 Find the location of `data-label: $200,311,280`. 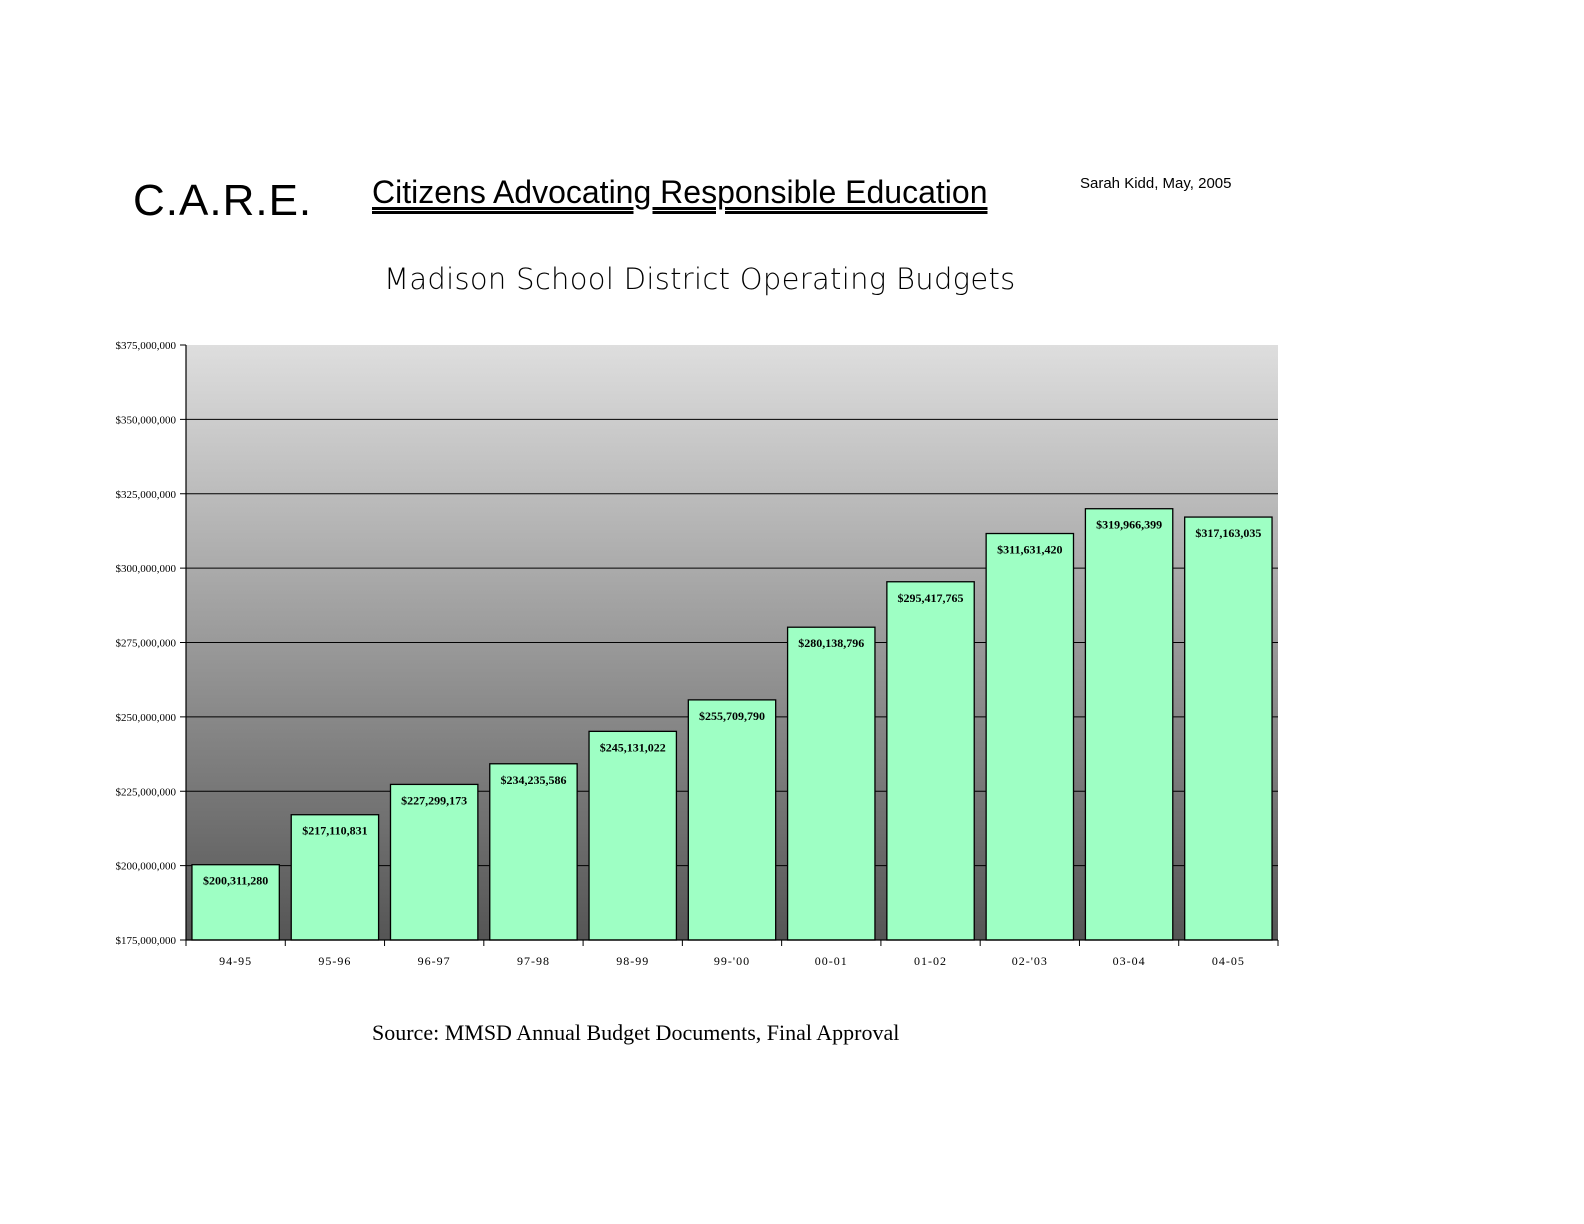

data-label: $200,311,280 is located at coordinates (235, 881).